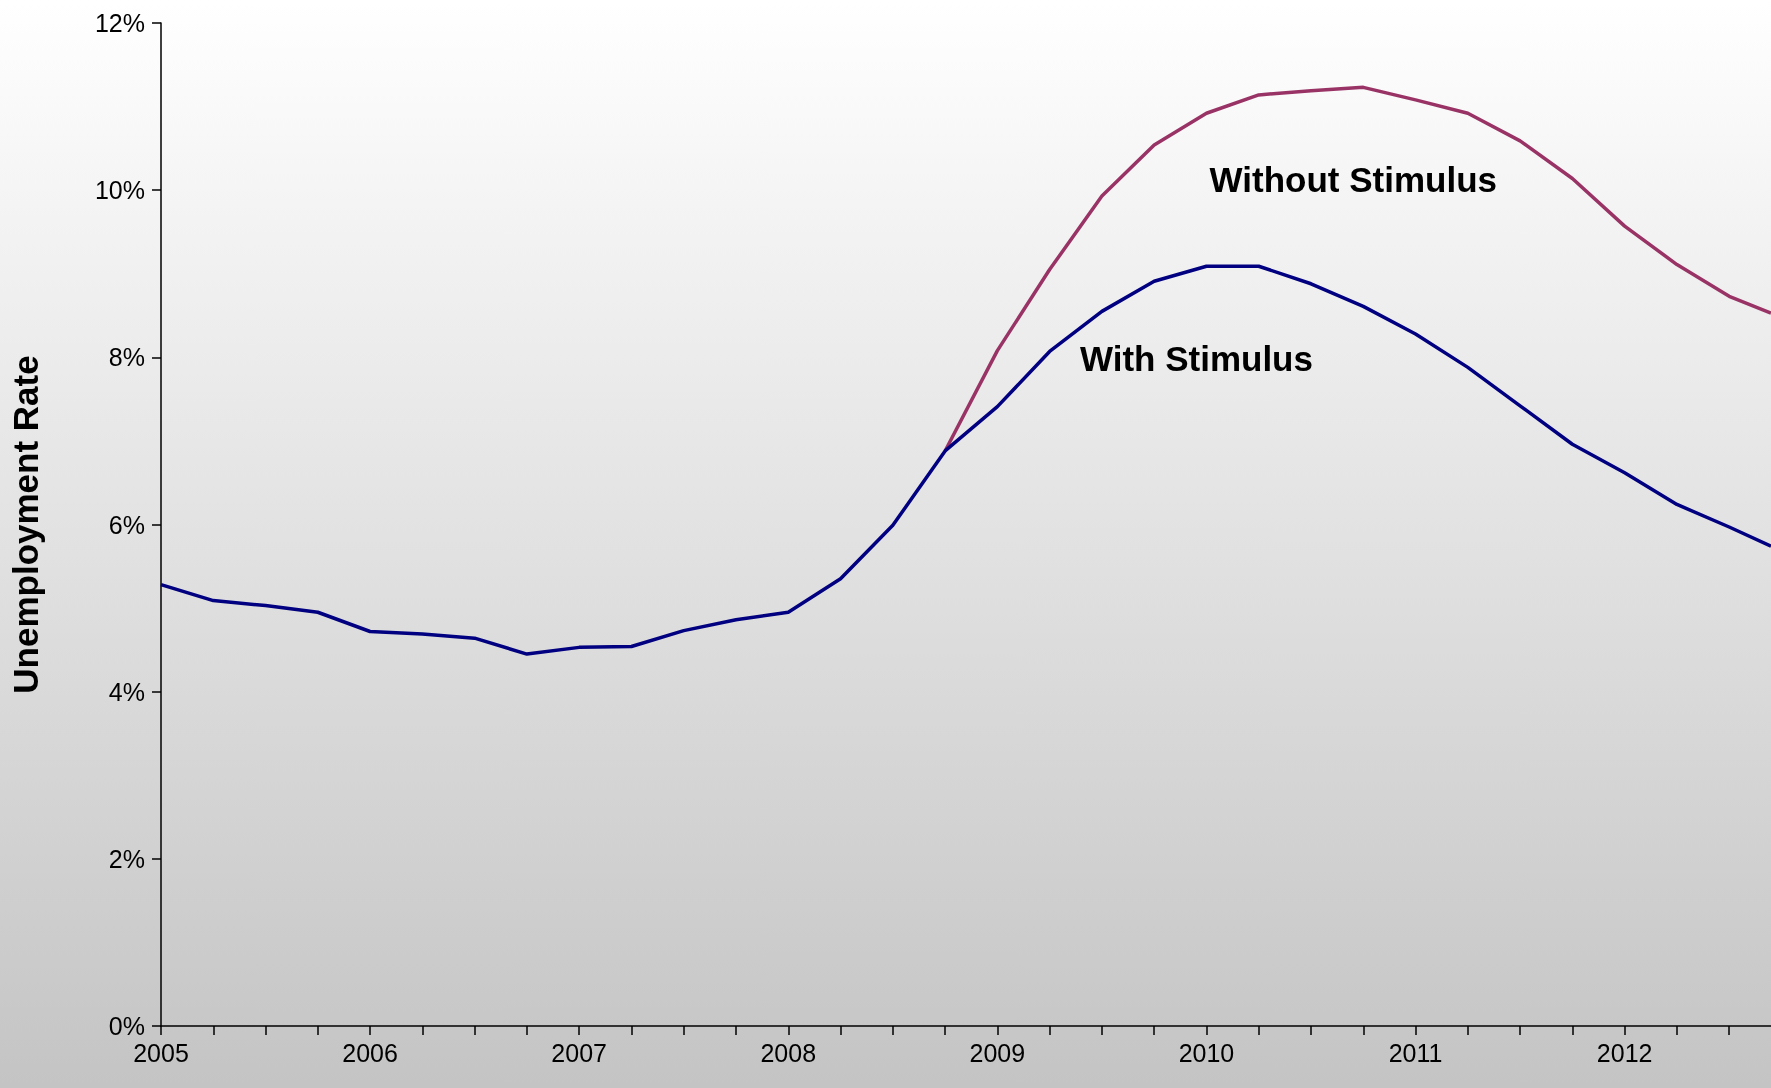 This screenshot has height=1088, width=1771. What do you see at coordinates (1624, 1052) in the screenshot?
I see `x-tick-label: 2012` at bounding box center [1624, 1052].